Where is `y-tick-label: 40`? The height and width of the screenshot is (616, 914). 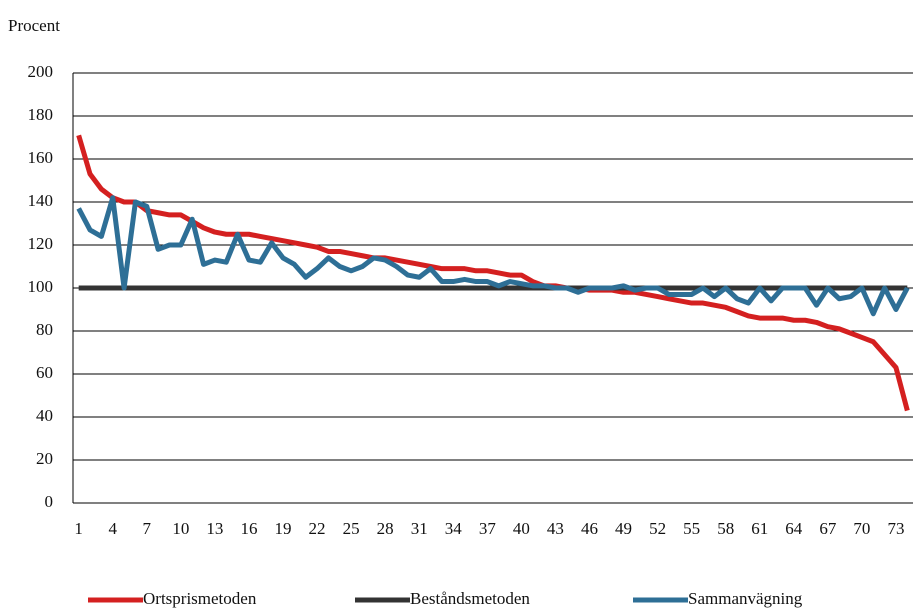
y-tick-label: 40 is located at coordinates (44, 415).